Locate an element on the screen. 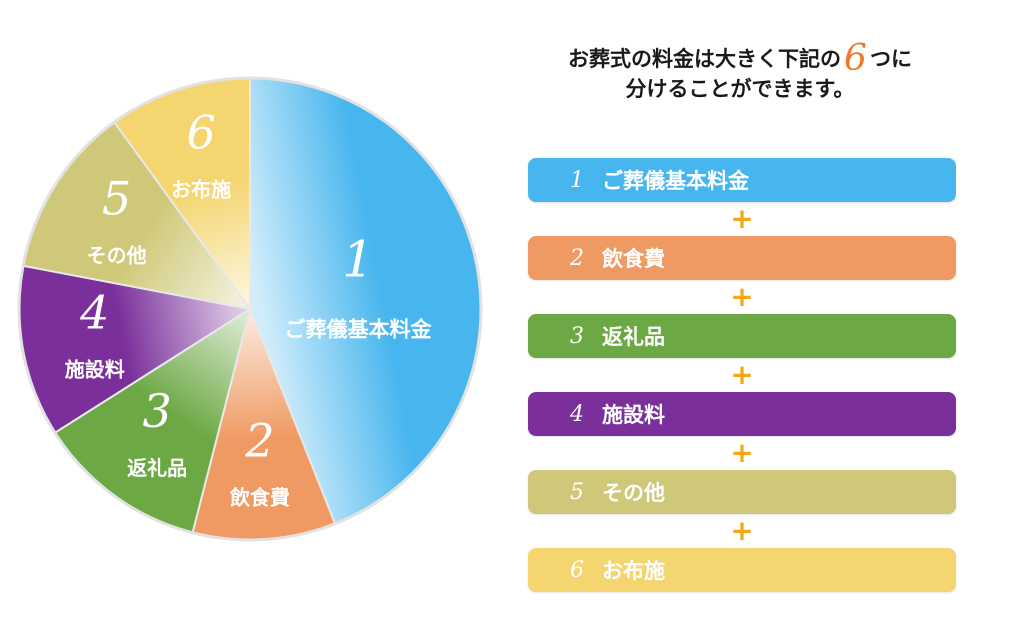 The image size is (1024, 623). category-label-3: 返礼品 is located at coordinates (633, 337).